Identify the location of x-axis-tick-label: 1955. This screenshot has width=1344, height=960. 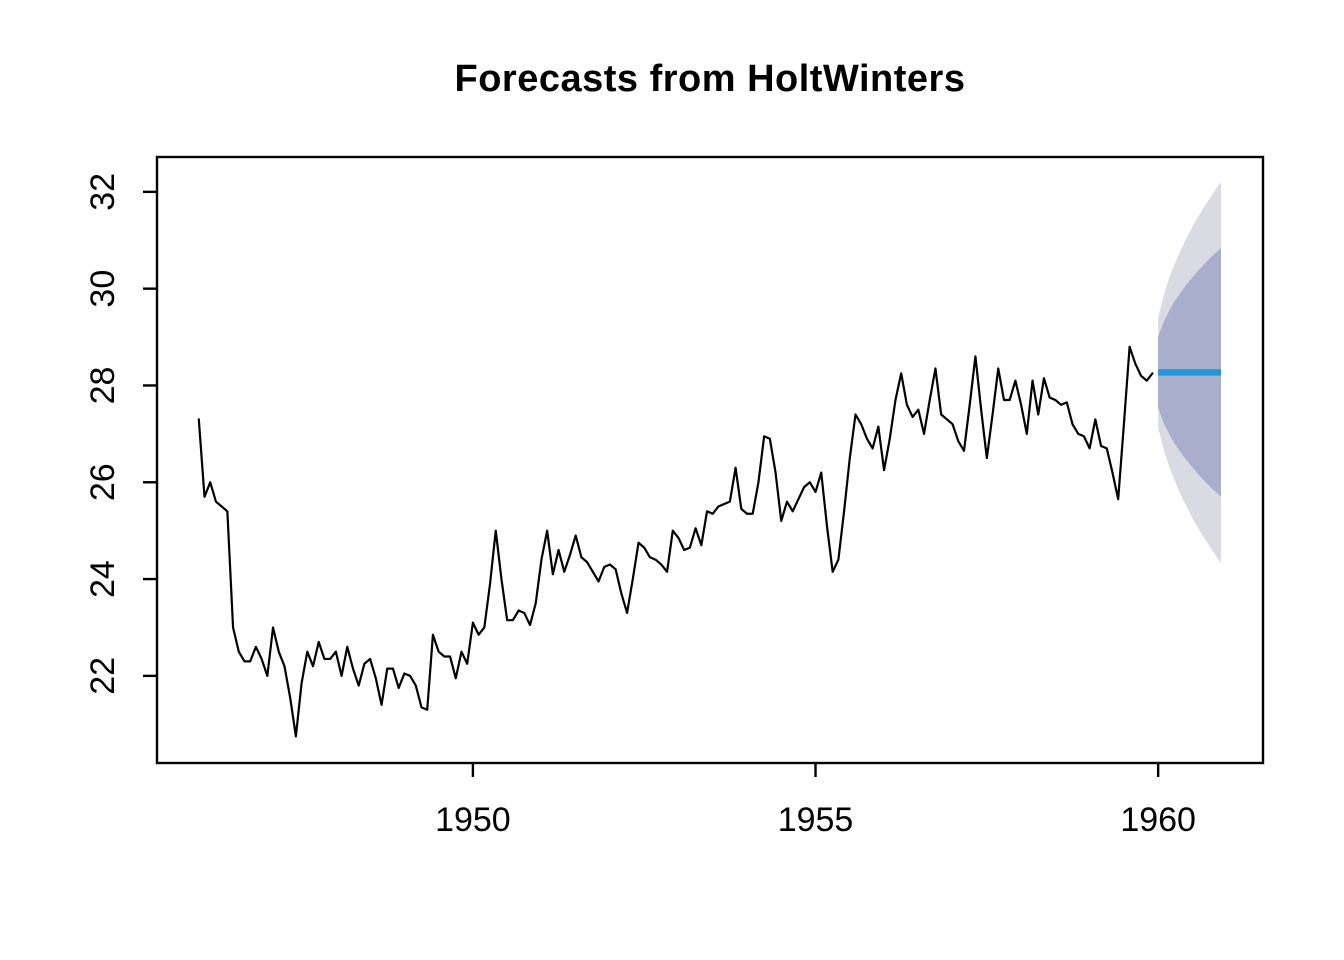
(816, 820).